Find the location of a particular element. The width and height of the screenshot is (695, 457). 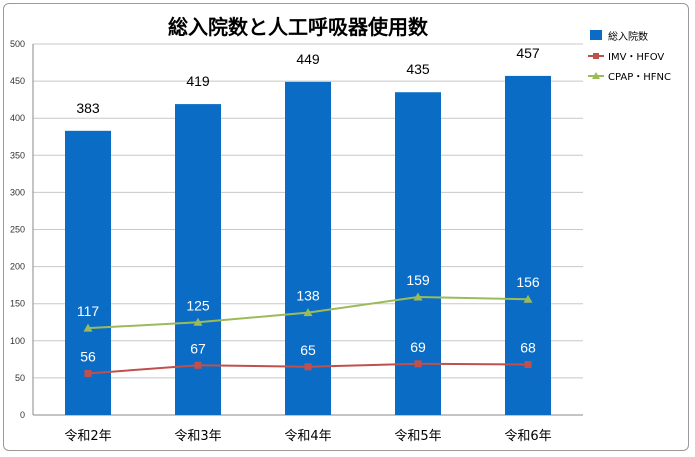

bar-data-label: 449 is located at coordinates (308, 59).